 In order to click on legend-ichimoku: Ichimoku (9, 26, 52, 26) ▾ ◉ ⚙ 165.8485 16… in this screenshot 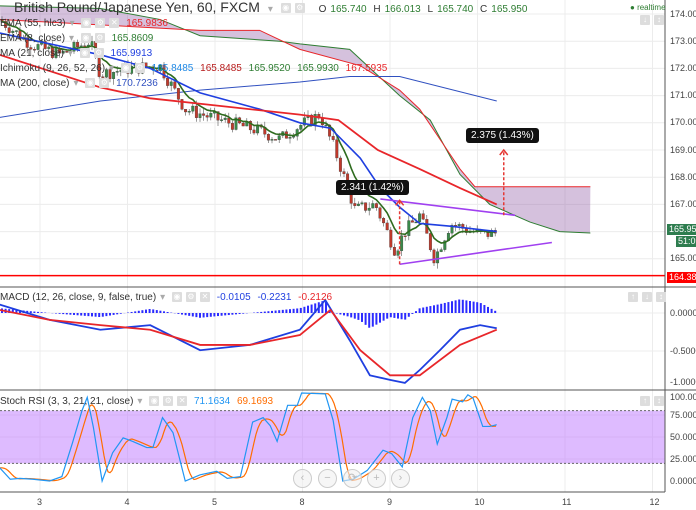, I will do `click(194, 68)`.